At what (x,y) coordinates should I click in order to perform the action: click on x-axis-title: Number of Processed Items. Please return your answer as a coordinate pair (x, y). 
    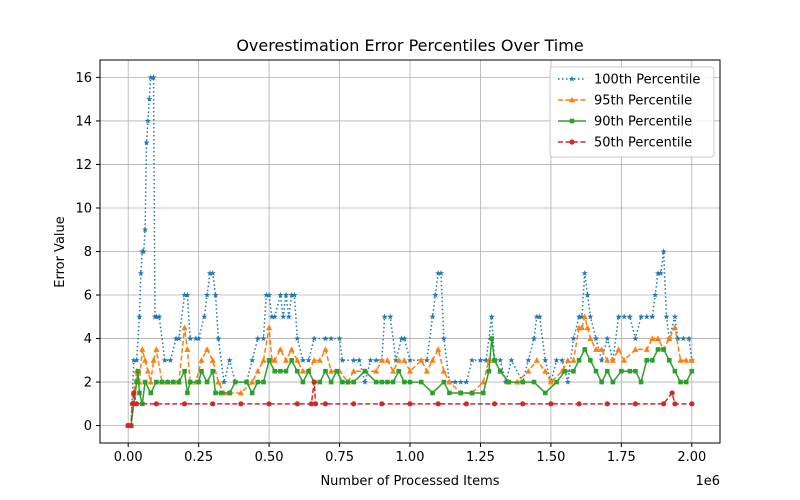
    Looking at the image, I should click on (409, 481).